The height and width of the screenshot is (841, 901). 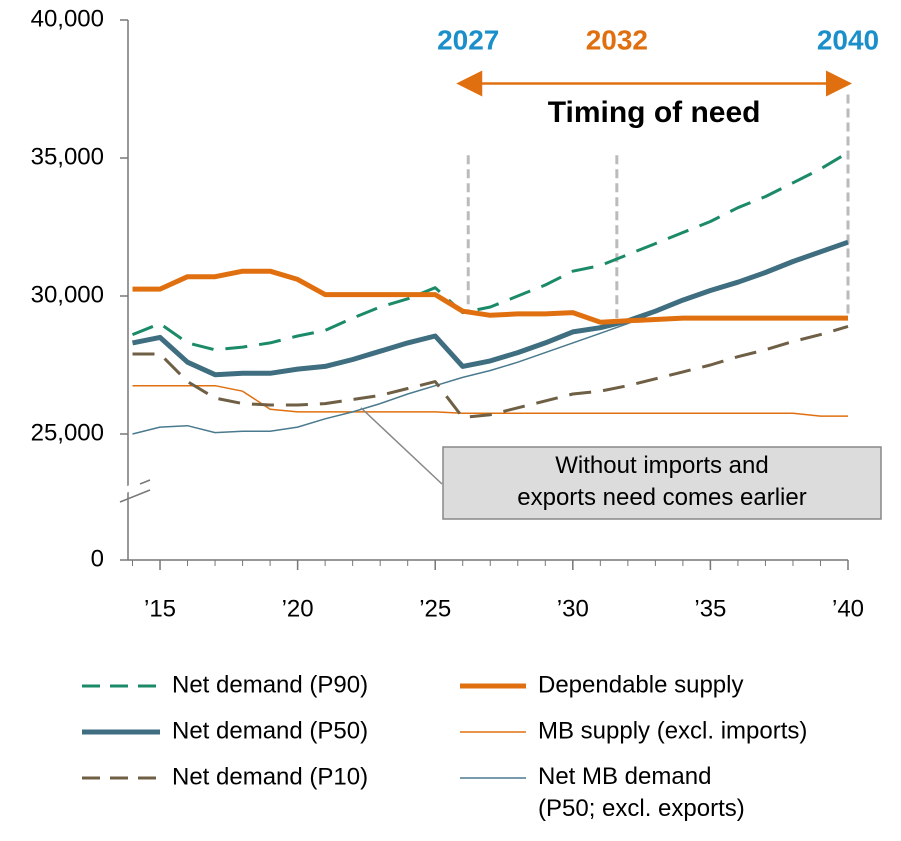 I want to click on y-tick-label: 25,000, so click(x=67, y=432).